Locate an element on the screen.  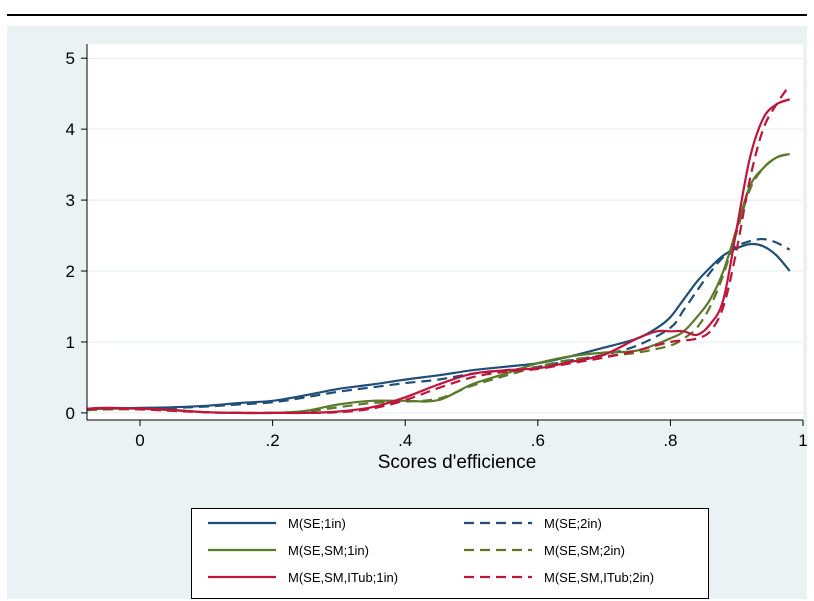
legend-item-m-se-2in: M(SE;2in) is located at coordinates (532, 523).